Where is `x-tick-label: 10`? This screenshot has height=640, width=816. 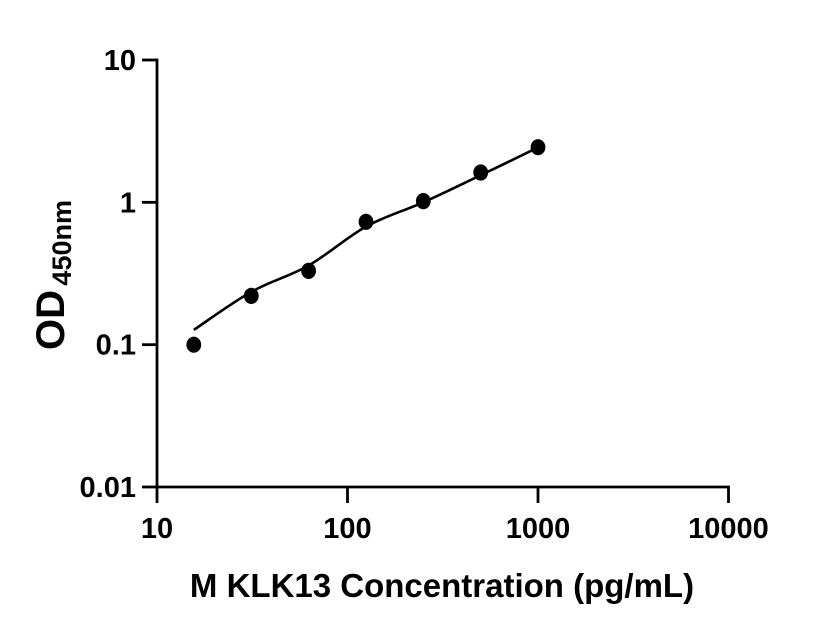
x-tick-label: 10 is located at coordinates (157, 529).